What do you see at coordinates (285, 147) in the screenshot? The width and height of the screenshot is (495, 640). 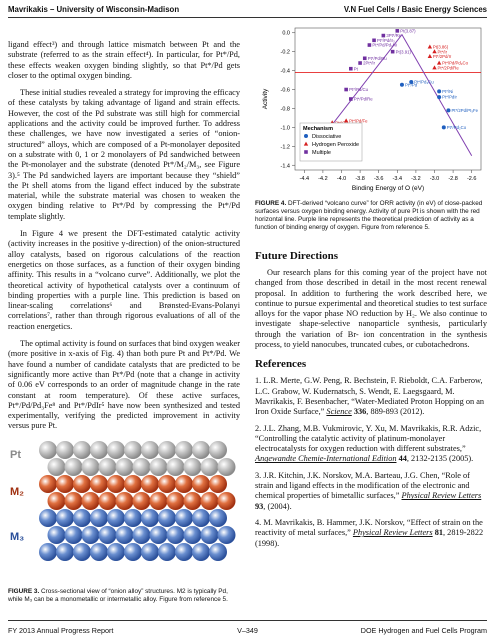 I see `y-tick-label: -1.2` at bounding box center [285, 147].